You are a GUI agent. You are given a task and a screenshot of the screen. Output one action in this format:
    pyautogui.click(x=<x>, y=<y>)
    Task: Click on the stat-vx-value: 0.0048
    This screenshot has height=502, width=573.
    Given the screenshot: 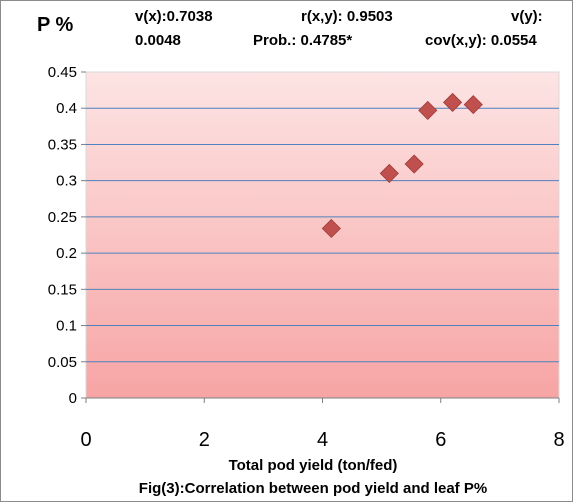 What is the action you would take?
    pyautogui.click(x=158, y=40)
    